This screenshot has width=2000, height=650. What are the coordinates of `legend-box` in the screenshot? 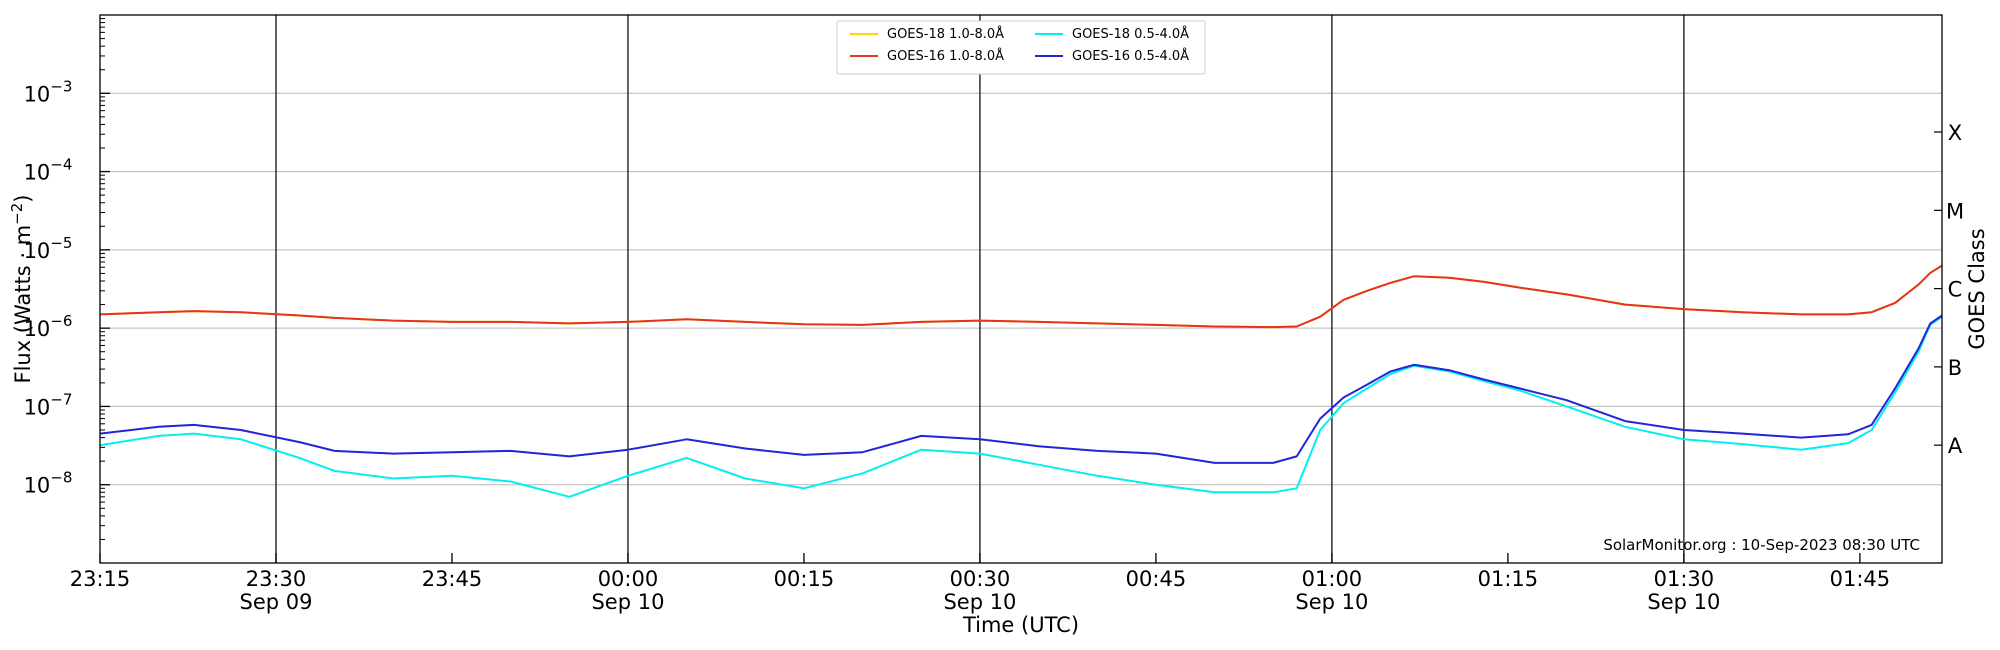 It's located at (1021, 47).